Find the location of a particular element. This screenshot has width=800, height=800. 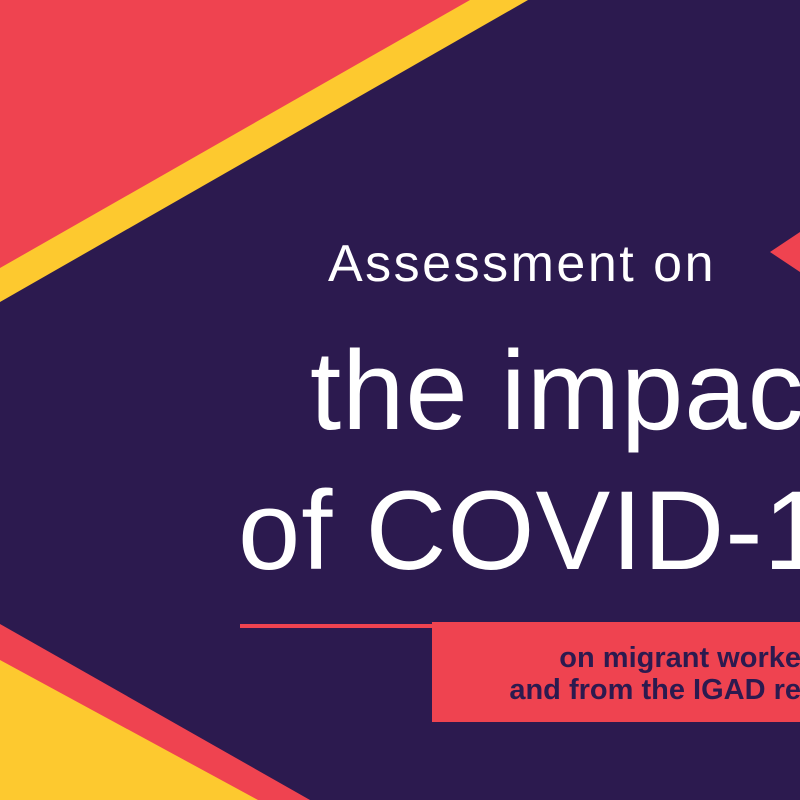

subtitle-line-1: on migrant worke is located at coordinates (679, 658).